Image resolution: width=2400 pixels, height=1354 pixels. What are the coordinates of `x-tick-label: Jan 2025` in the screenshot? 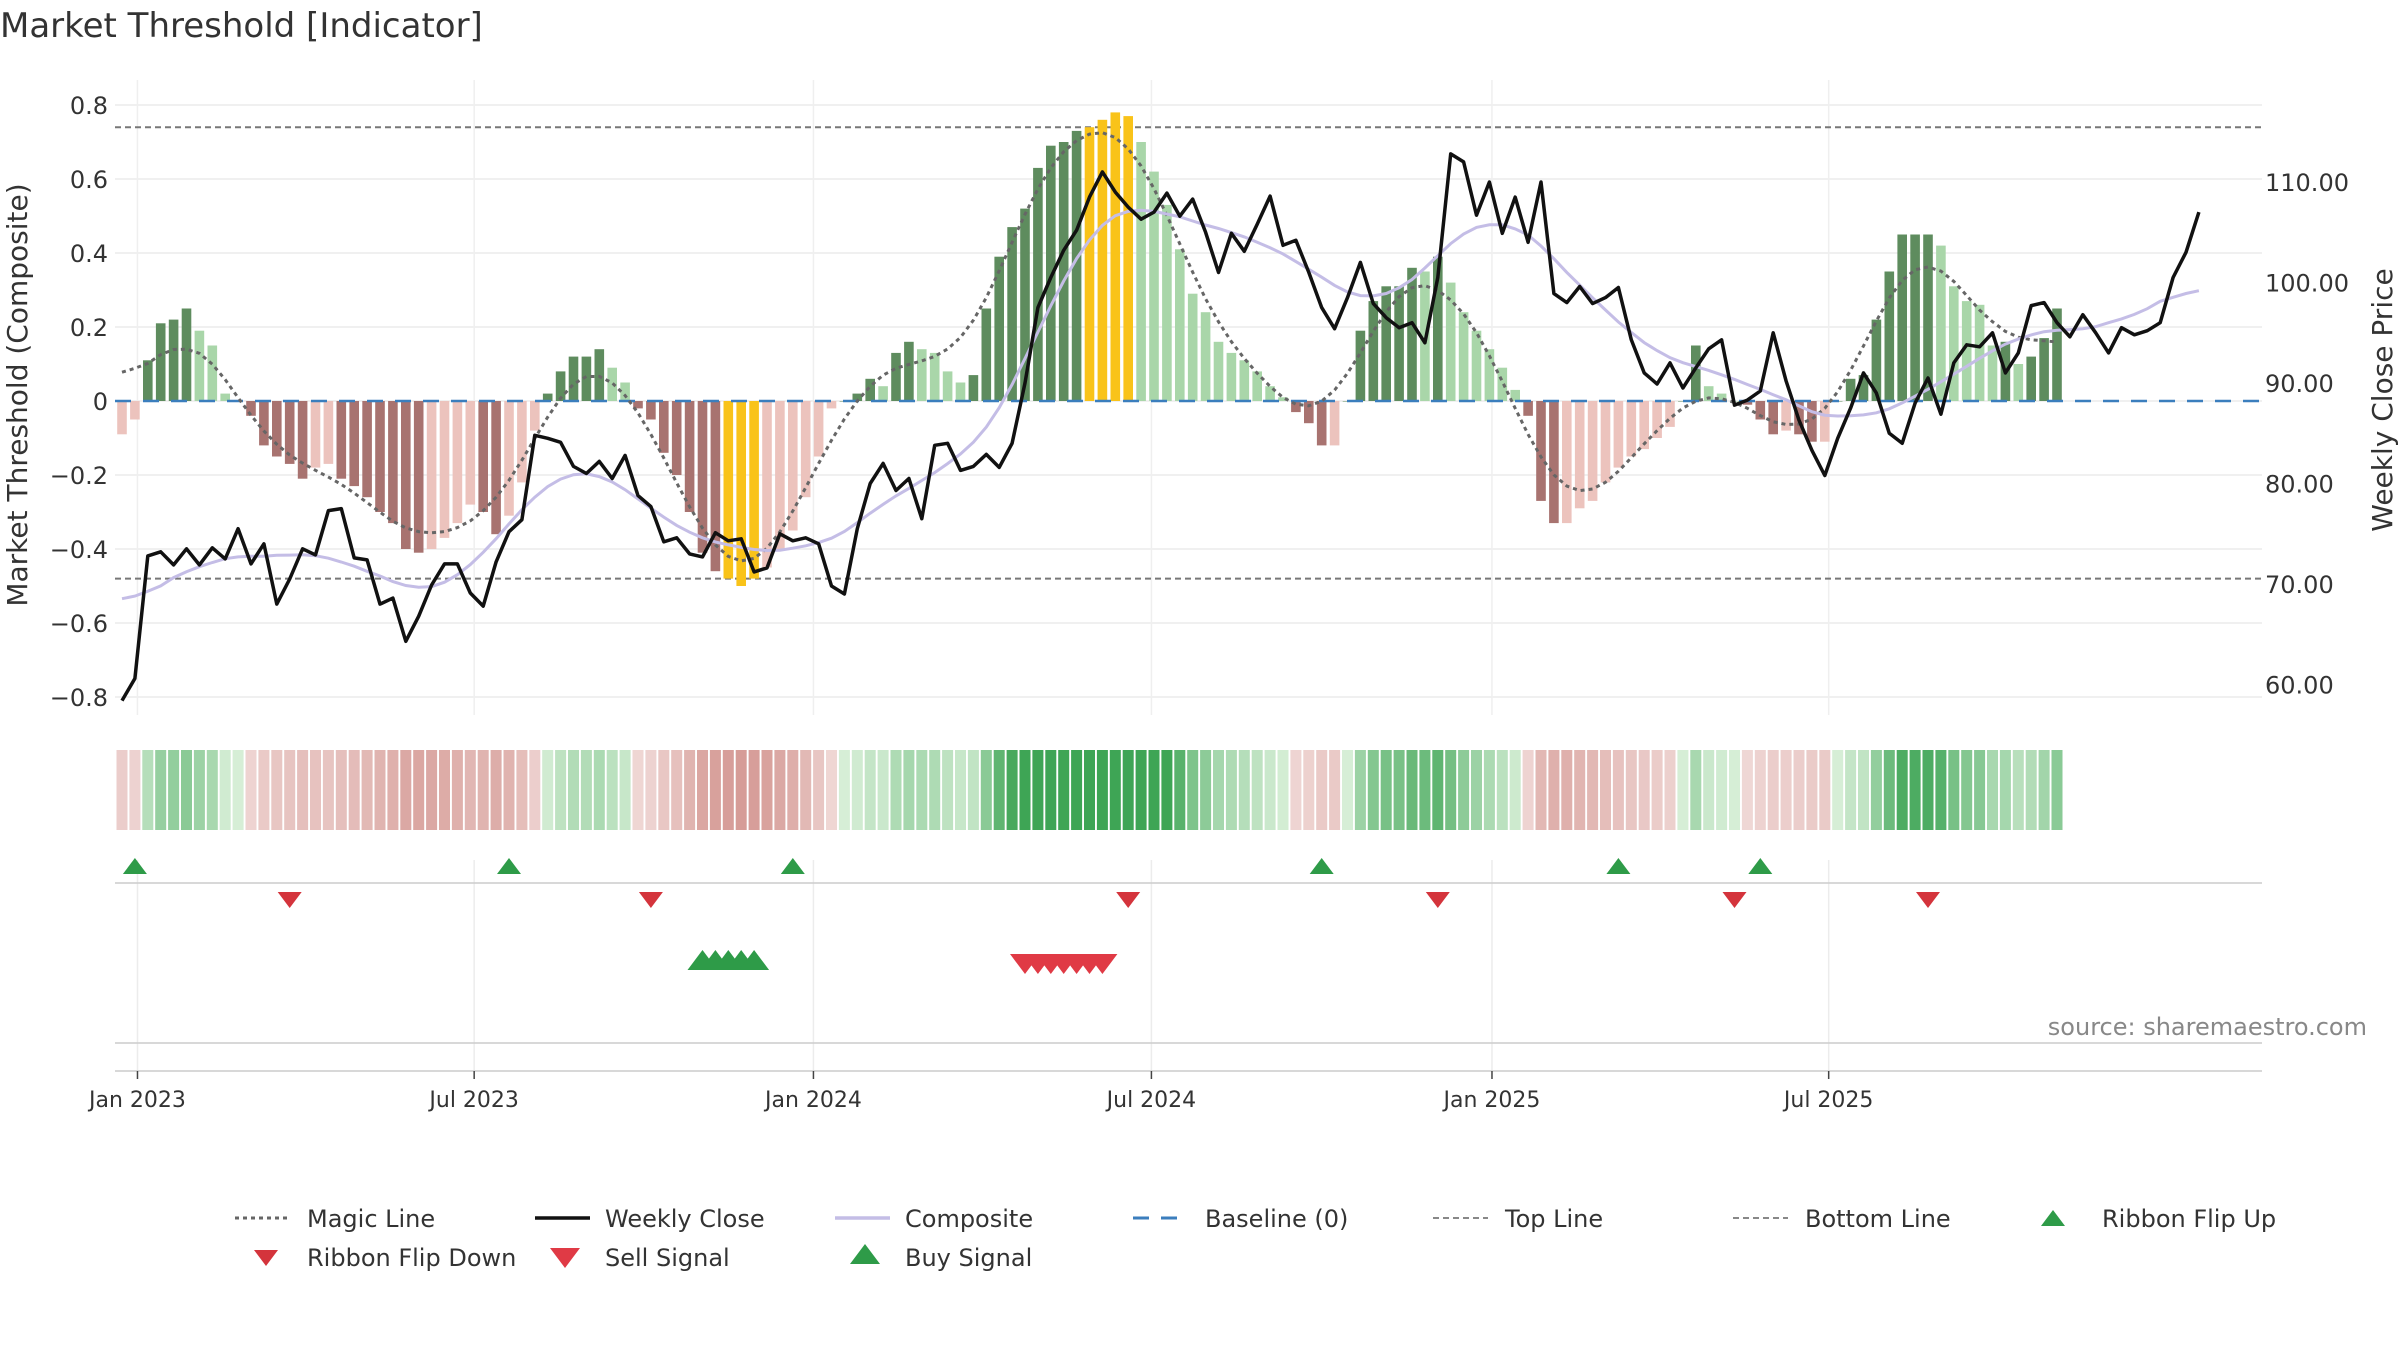 It's located at (1491, 1100).